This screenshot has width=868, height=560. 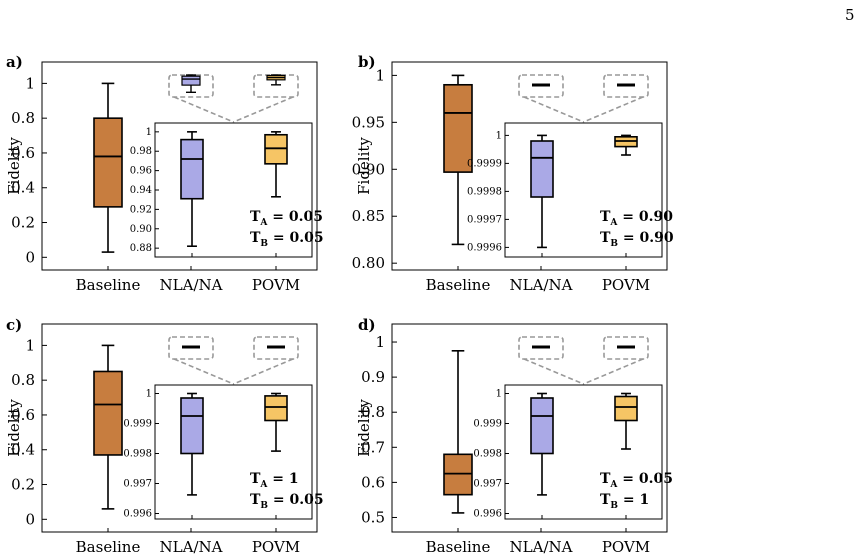 What do you see at coordinates (368, 263) in the screenshot?
I see `y-tick-label: 0.80` at bounding box center [368, 263].